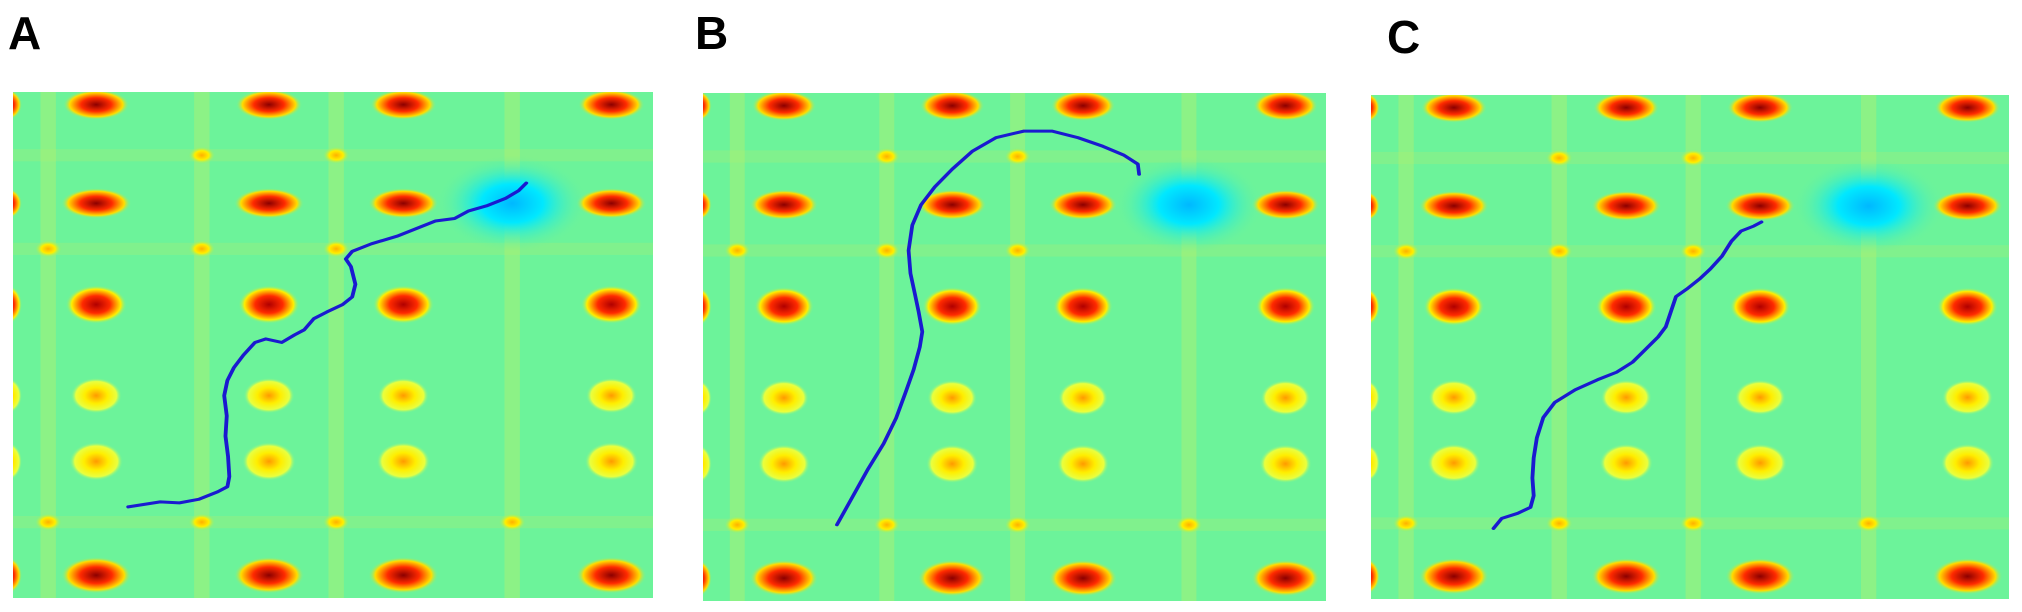  What do you see at coordinates (25, 33) in the screenshot?
I see `panel-label-a: A` at bounding box center [25, 33].